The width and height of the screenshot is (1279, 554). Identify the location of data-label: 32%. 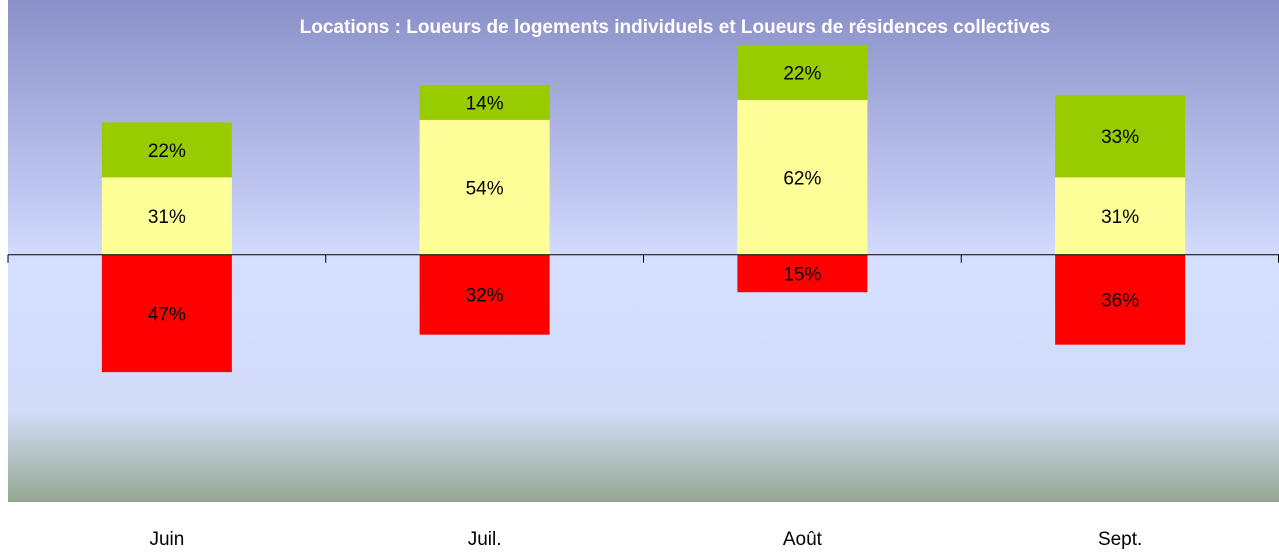
(485, 296).